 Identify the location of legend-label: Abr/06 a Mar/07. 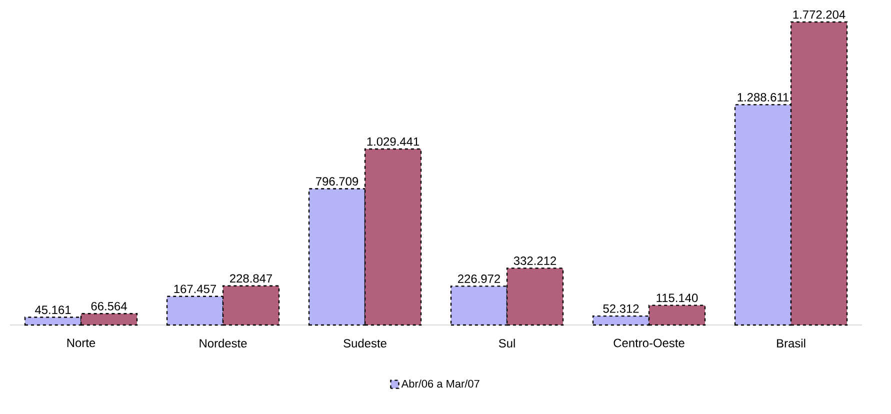
(440, 384).